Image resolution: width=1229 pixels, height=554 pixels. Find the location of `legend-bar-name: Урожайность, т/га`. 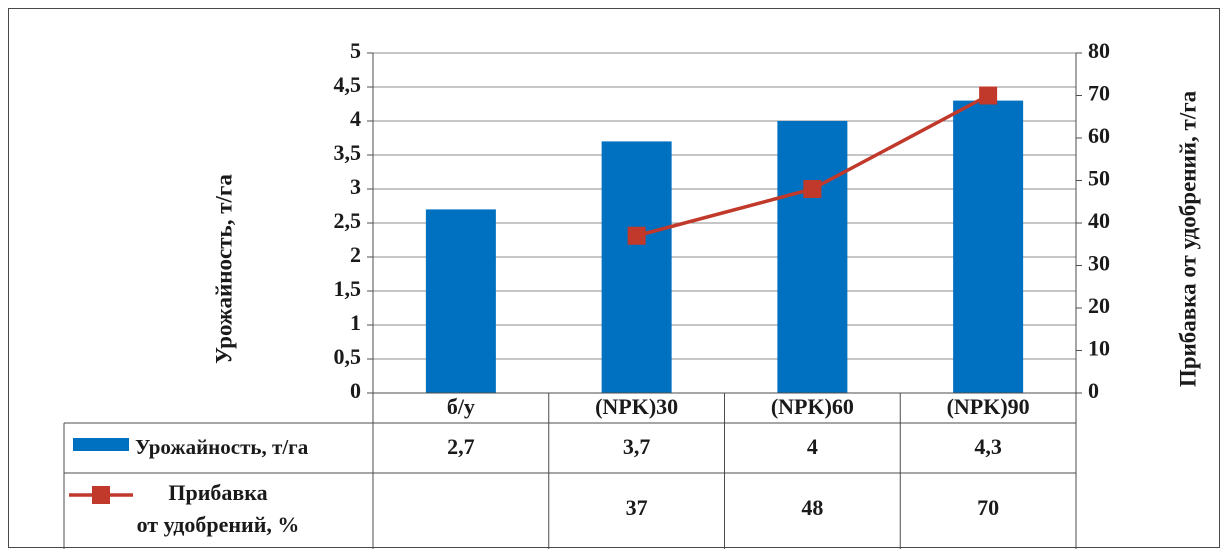

legend-bar-name: Урожайность, т/га is located at coordinates (222, 447).